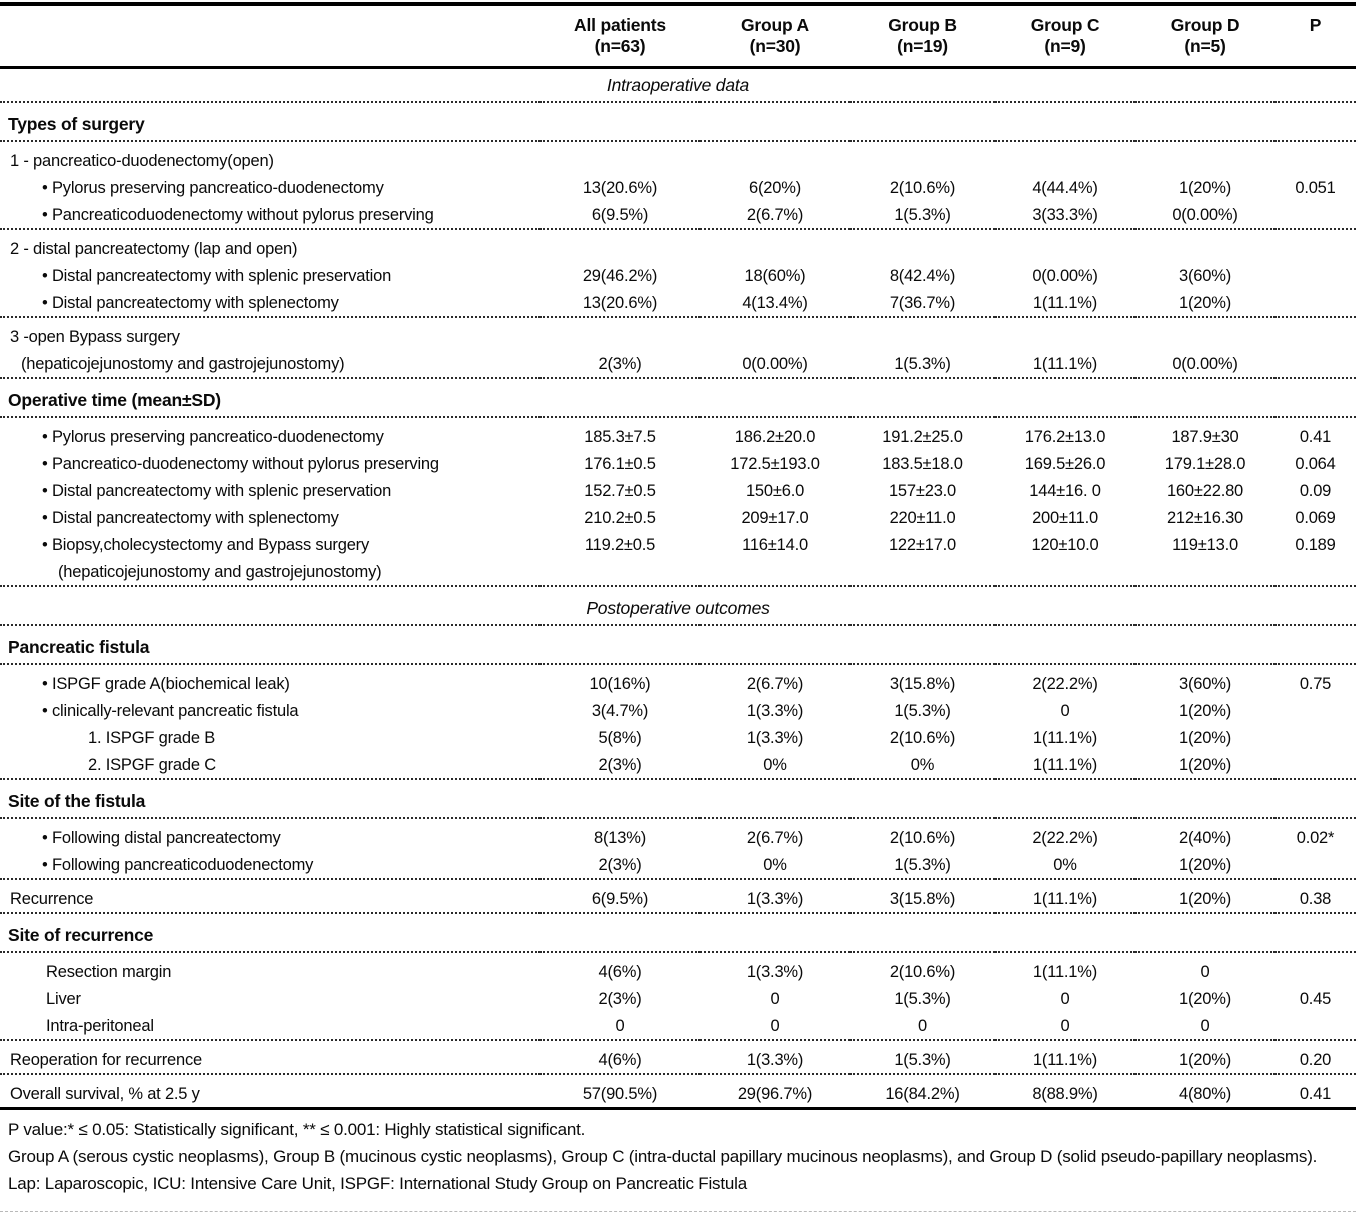  I want to click on row-label: Recurrence, so click(52, 898).